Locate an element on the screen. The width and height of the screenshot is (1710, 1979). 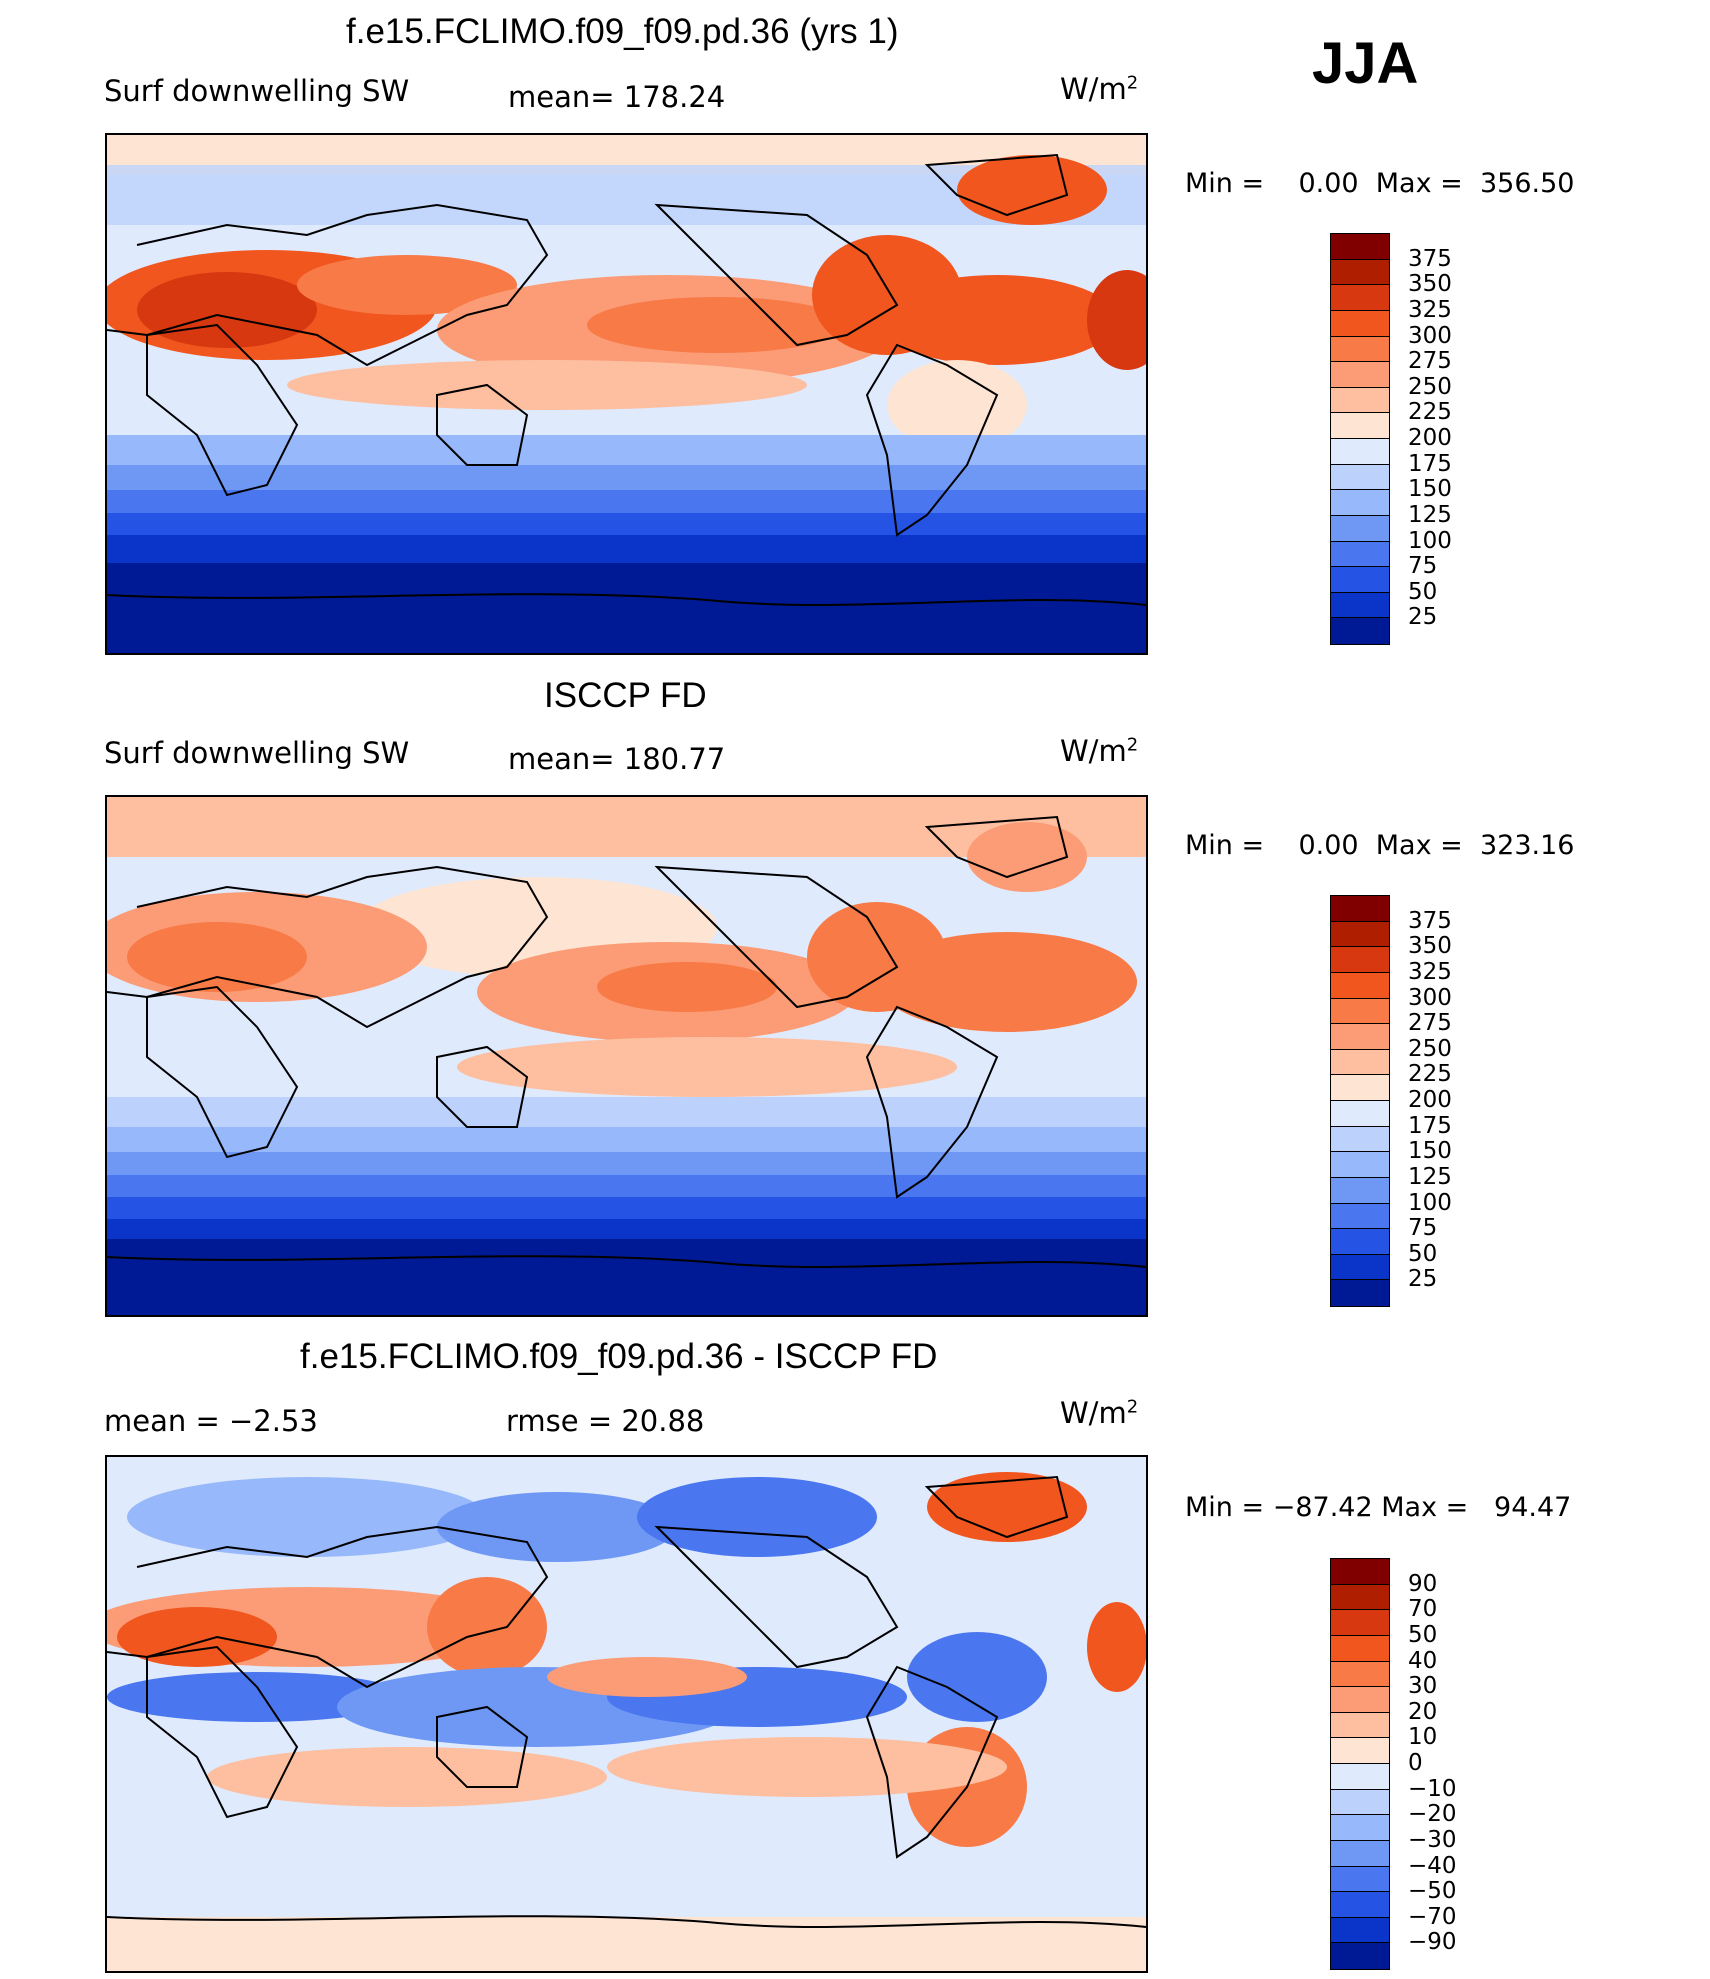
colorbar-tick-label: −30 is located at coordinates (1432, 1839).